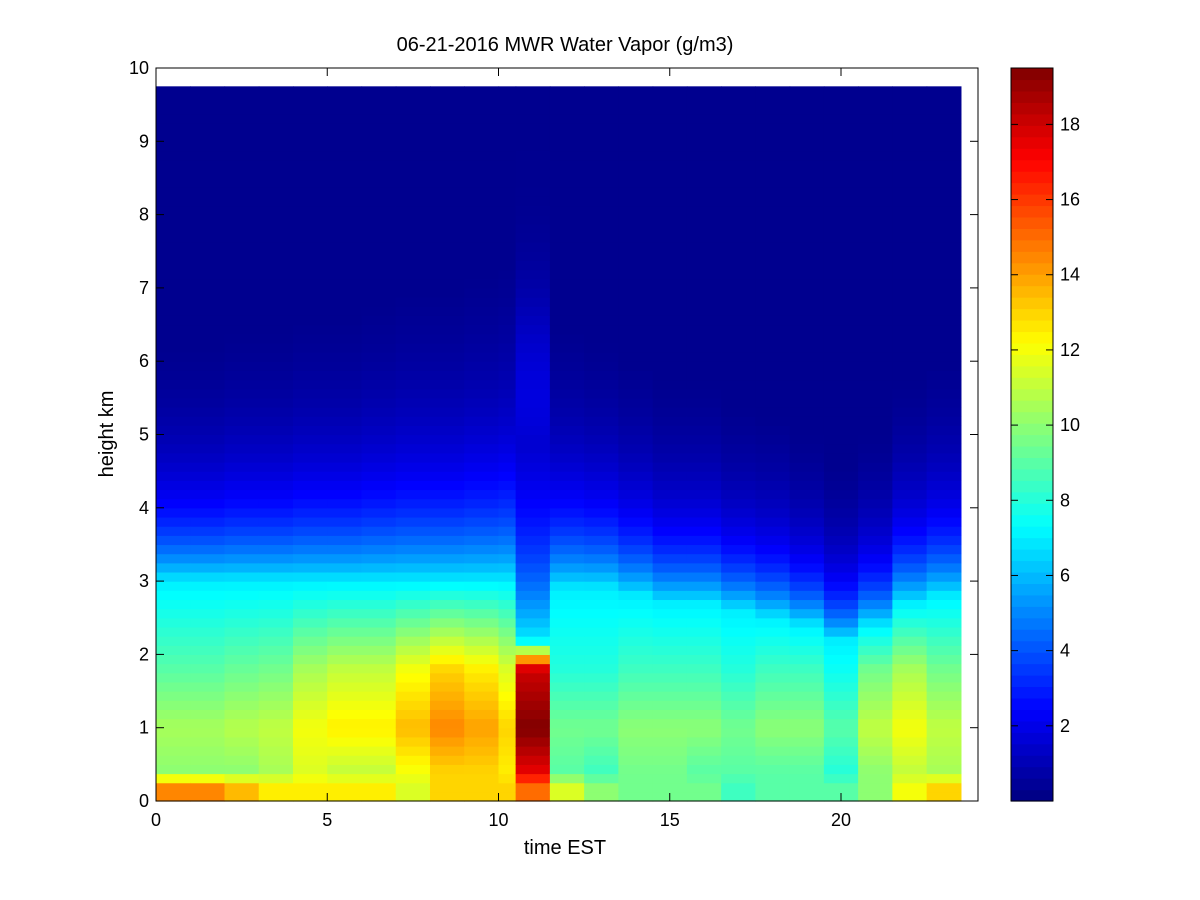 The width and height of the screenshot is (1200, 900). Describe the element at coordinates (670, 820) in the screenshot. I see `x-tick-label: 15` at that location.